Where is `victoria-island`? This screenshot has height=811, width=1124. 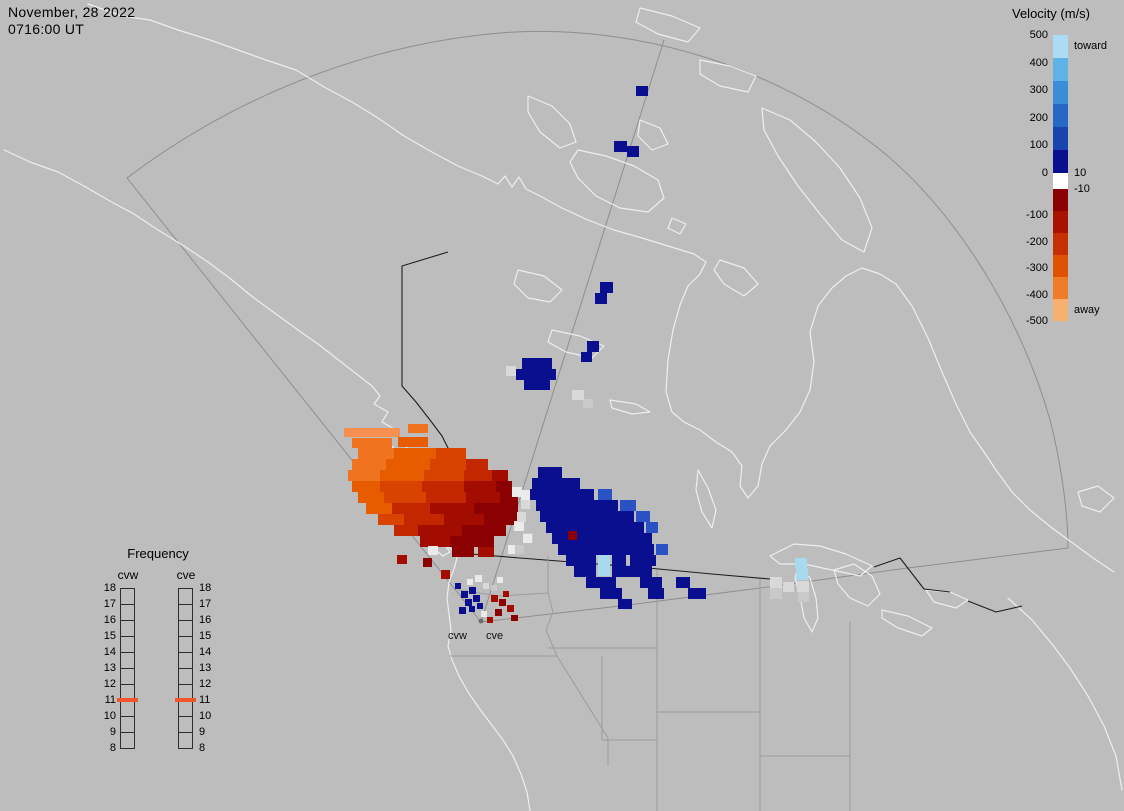 victoria-island is located at coordinates (617, 181).